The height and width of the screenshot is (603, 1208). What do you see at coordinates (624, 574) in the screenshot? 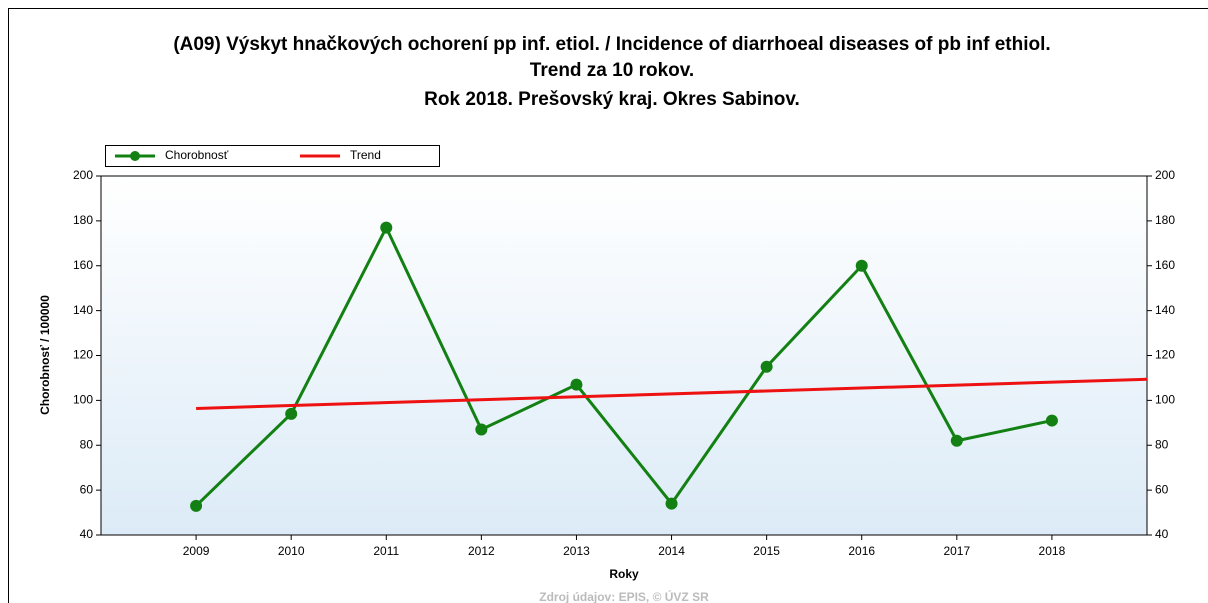
I see `x-axis-label: Roky` at bounding box center [624, 574].